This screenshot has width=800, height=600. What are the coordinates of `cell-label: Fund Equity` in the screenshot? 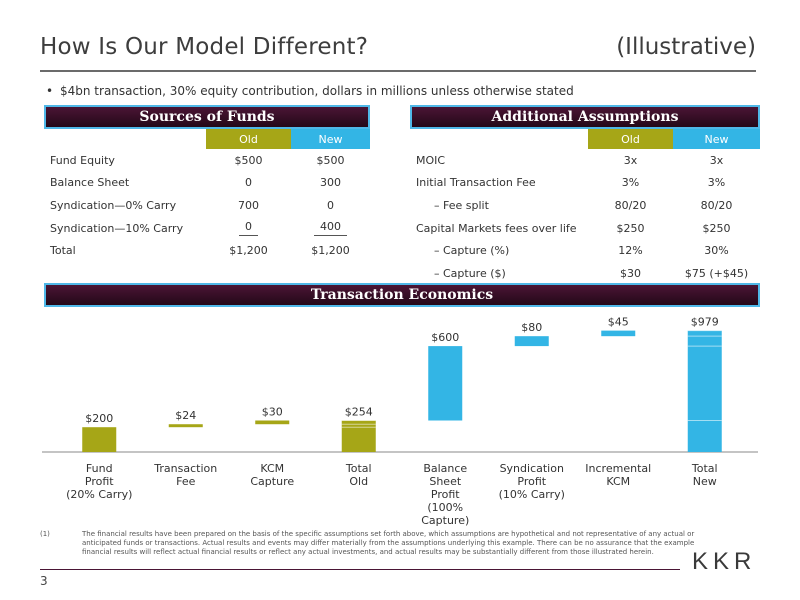 It's located at (125, 160).